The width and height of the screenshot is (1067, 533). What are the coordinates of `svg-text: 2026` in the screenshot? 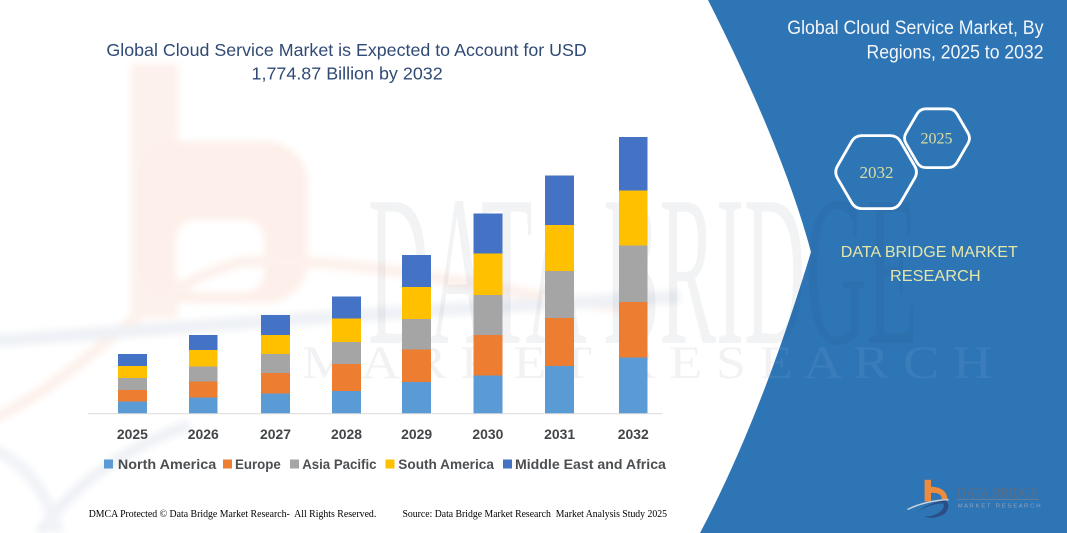 It's located at (203, 434).